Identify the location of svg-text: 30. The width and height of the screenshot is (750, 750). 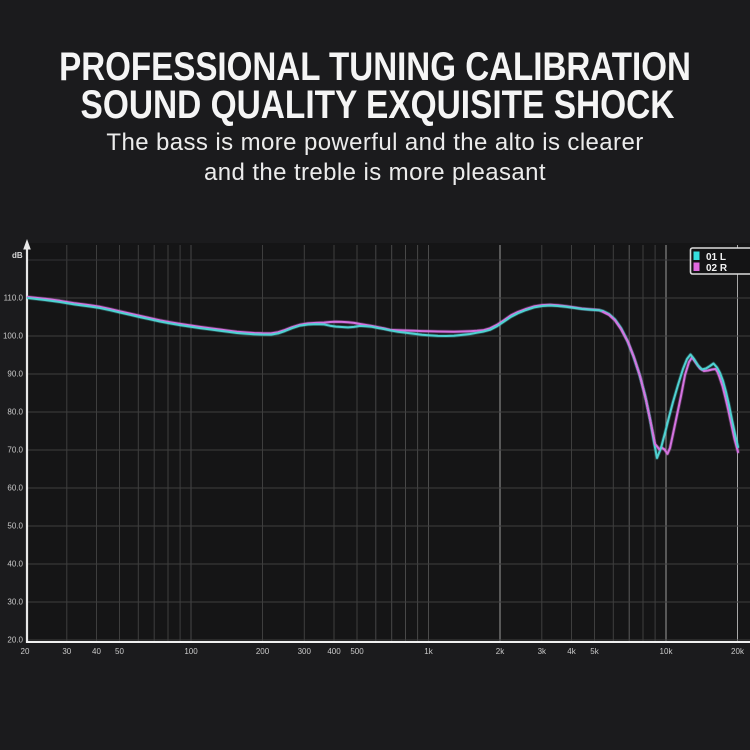
(66, 651).